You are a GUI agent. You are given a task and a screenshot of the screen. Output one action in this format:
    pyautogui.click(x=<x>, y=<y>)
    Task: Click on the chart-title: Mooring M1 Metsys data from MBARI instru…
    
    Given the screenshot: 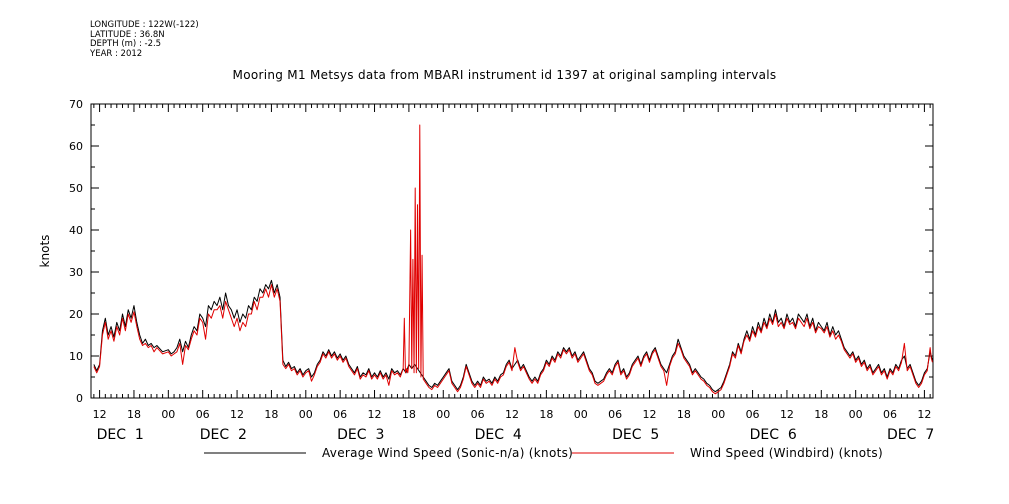 What is the action you would take?
    pyautogui.click(x=504, y=75)
    